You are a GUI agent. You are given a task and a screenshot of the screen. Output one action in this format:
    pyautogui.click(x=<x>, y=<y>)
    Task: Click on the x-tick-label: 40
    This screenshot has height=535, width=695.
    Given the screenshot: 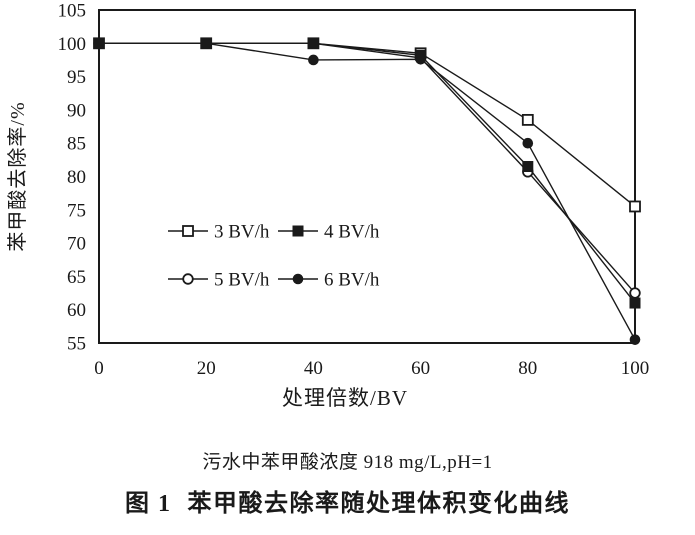 What is the action you would take?
    pyautogui.click(x=313, y=368)
    